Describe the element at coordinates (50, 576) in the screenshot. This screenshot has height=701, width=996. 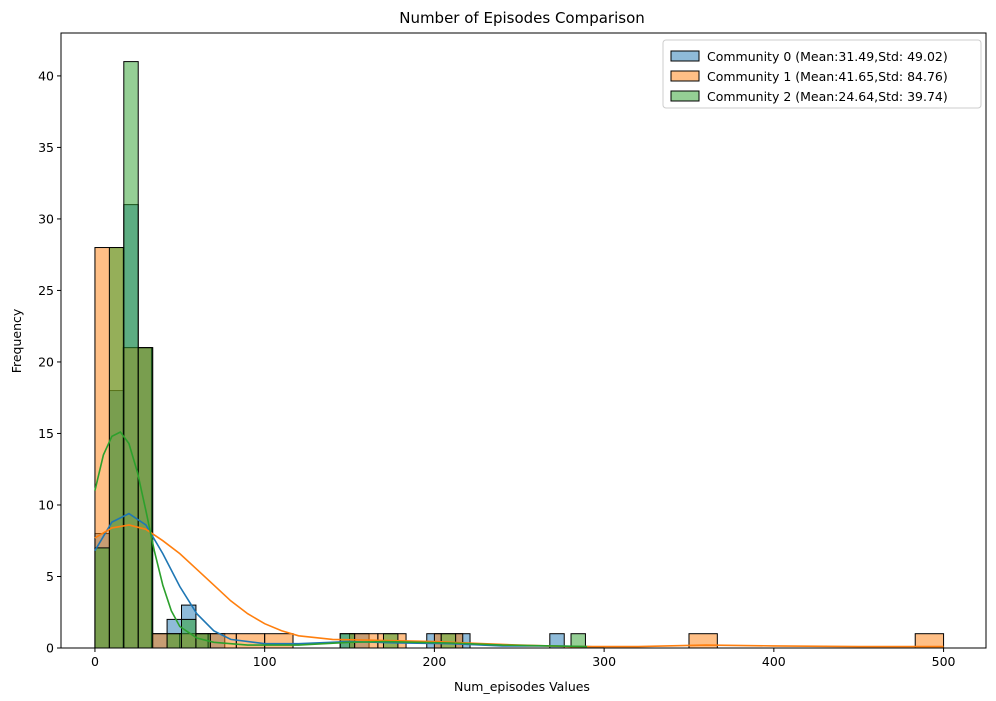
I see `y-tick-label: 5` at that location.